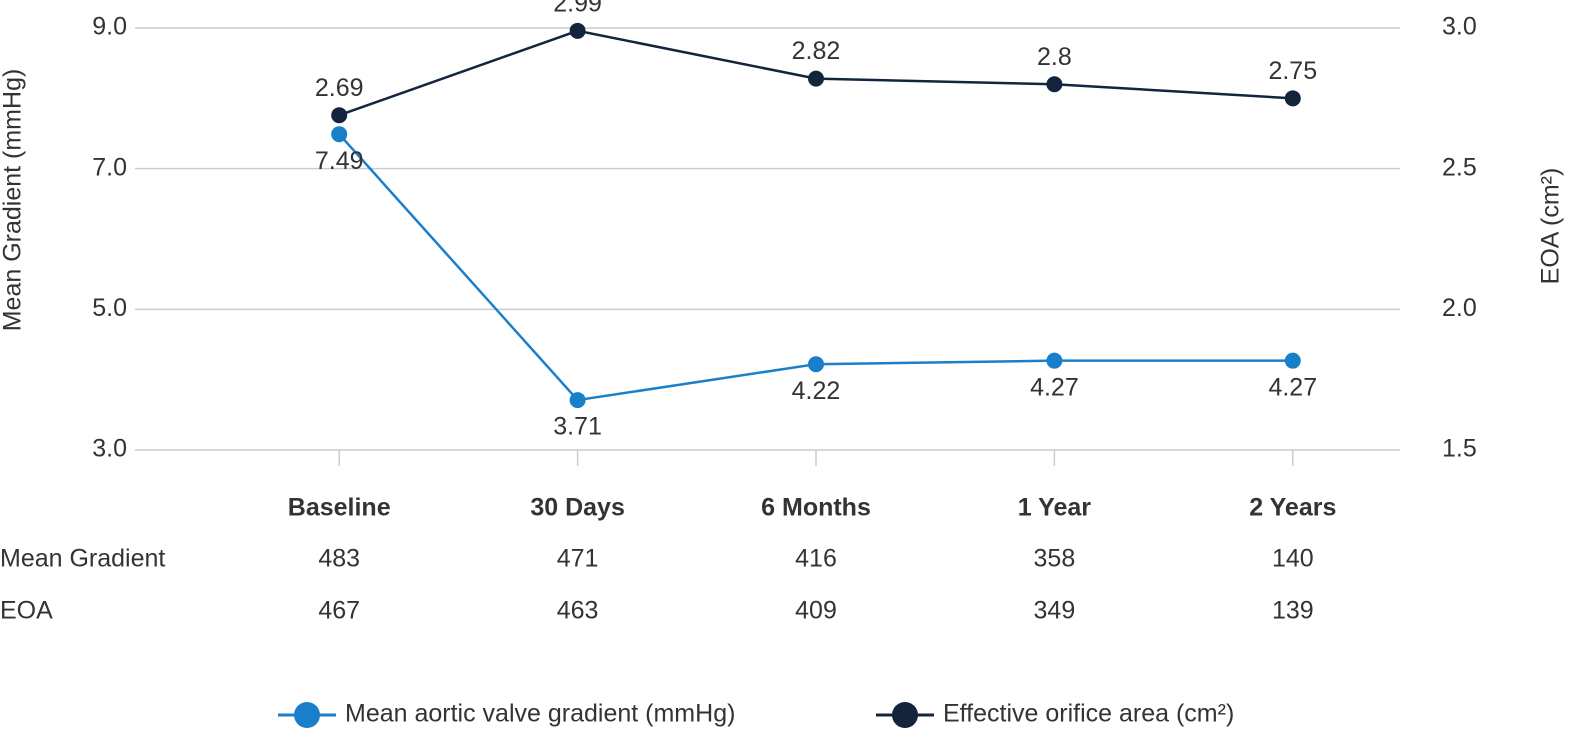 This screenshot has width=1572, height=734. I want to click on table-cell: 467, so click(339, 611).